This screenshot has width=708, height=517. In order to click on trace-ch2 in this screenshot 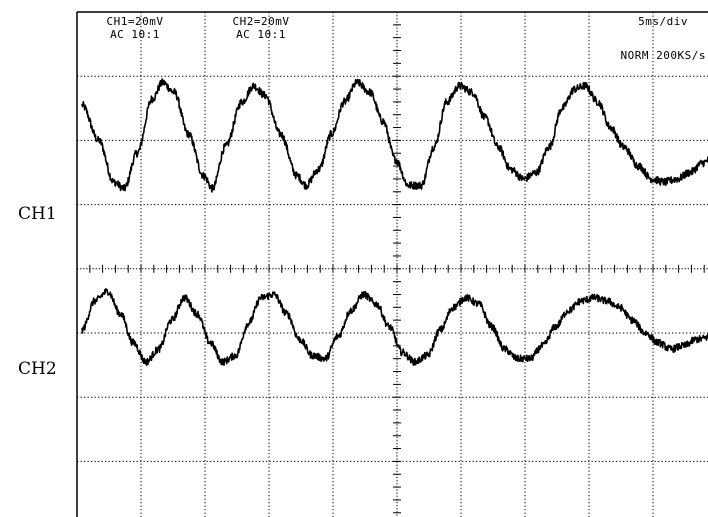, I will do `click(394, 327)`.